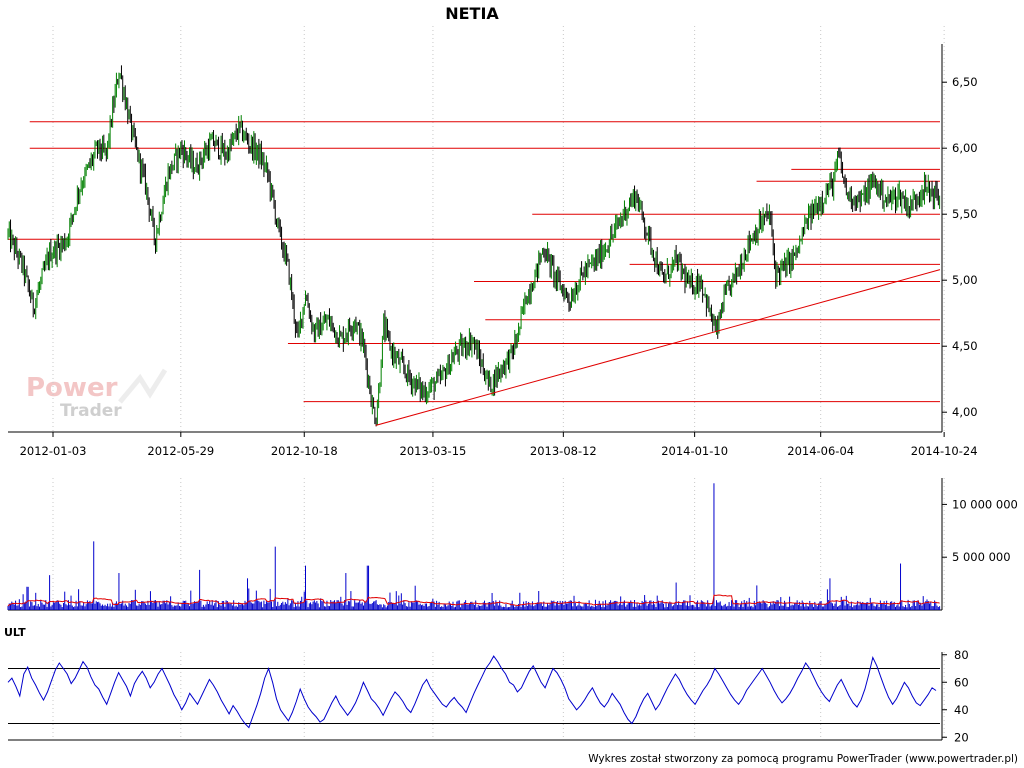 This screenshot has width=1024, height=768. Describe the element at coordinates (965, 82) in the screenshot. I see `price-tick-label: 6,50` at that location.